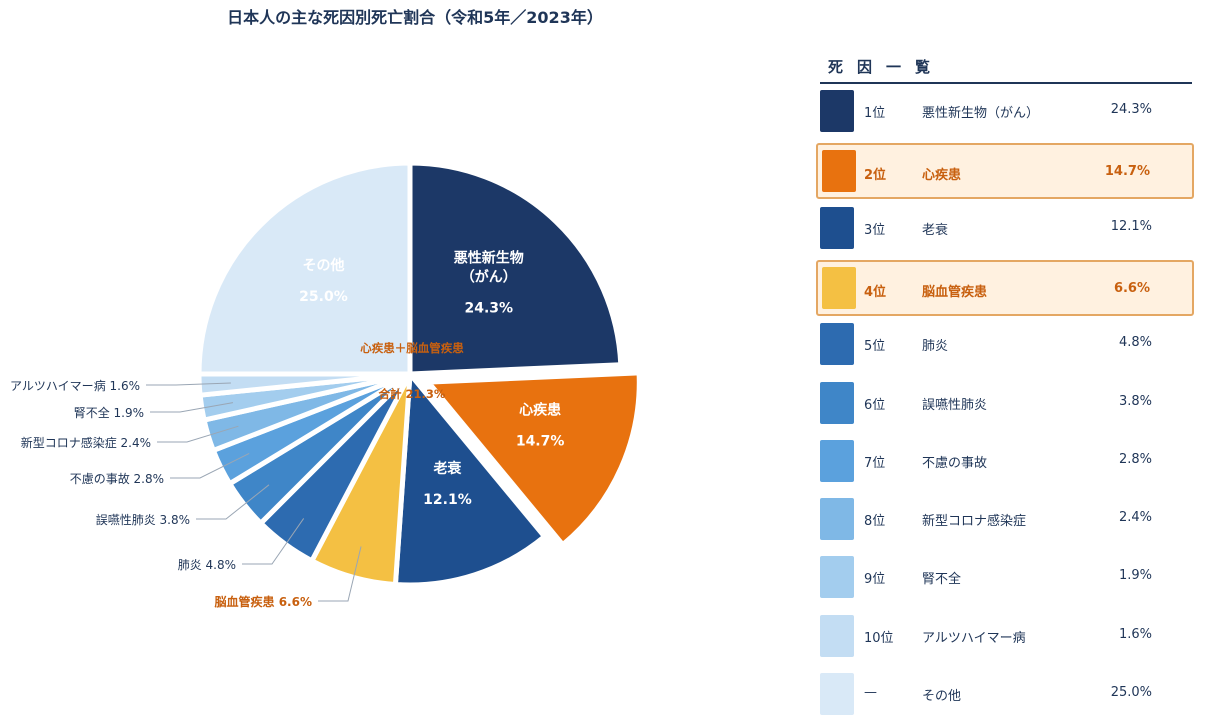 This screenshot has width=1205, height=723. Describe the element at coordinates (935, 347) in the screenshot. I see `legend-cause-name: 肺炎` at that location.